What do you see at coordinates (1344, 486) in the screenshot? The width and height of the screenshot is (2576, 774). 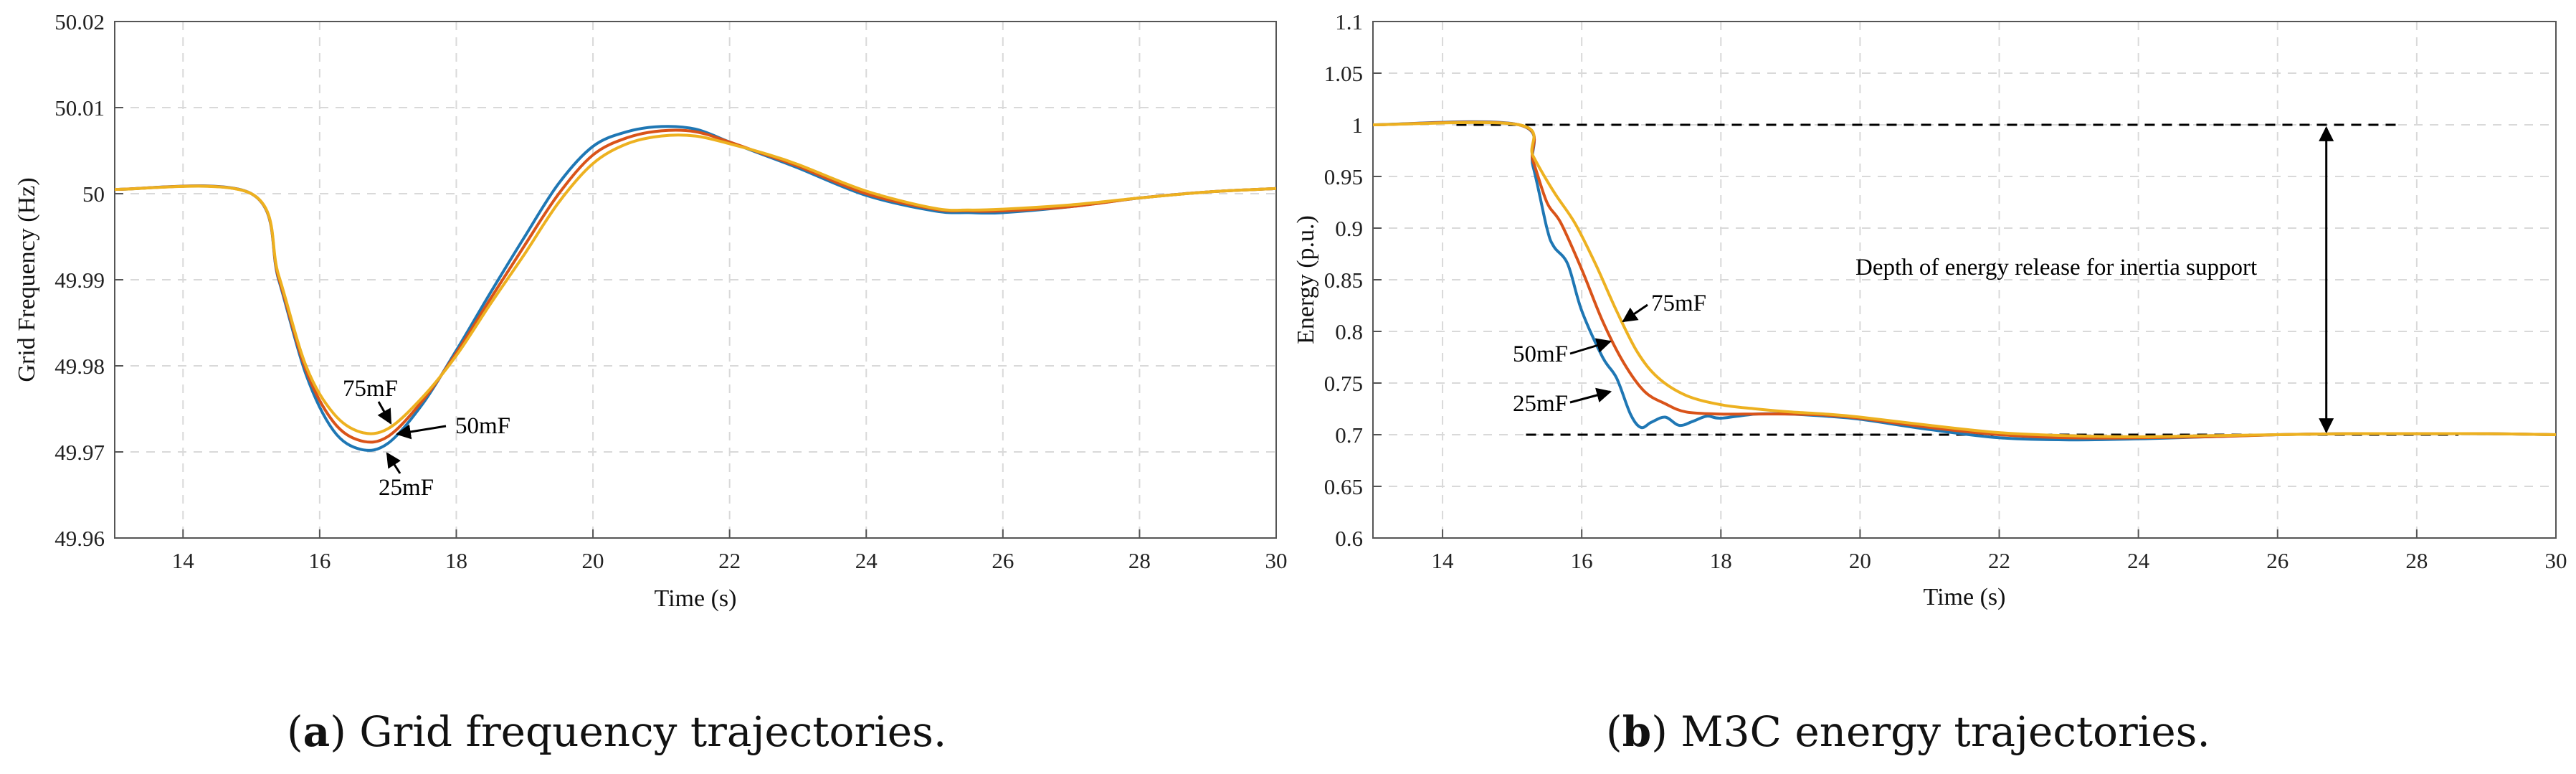 I see `y-tick-label: 0.65` at bounding box center [1344, 486].